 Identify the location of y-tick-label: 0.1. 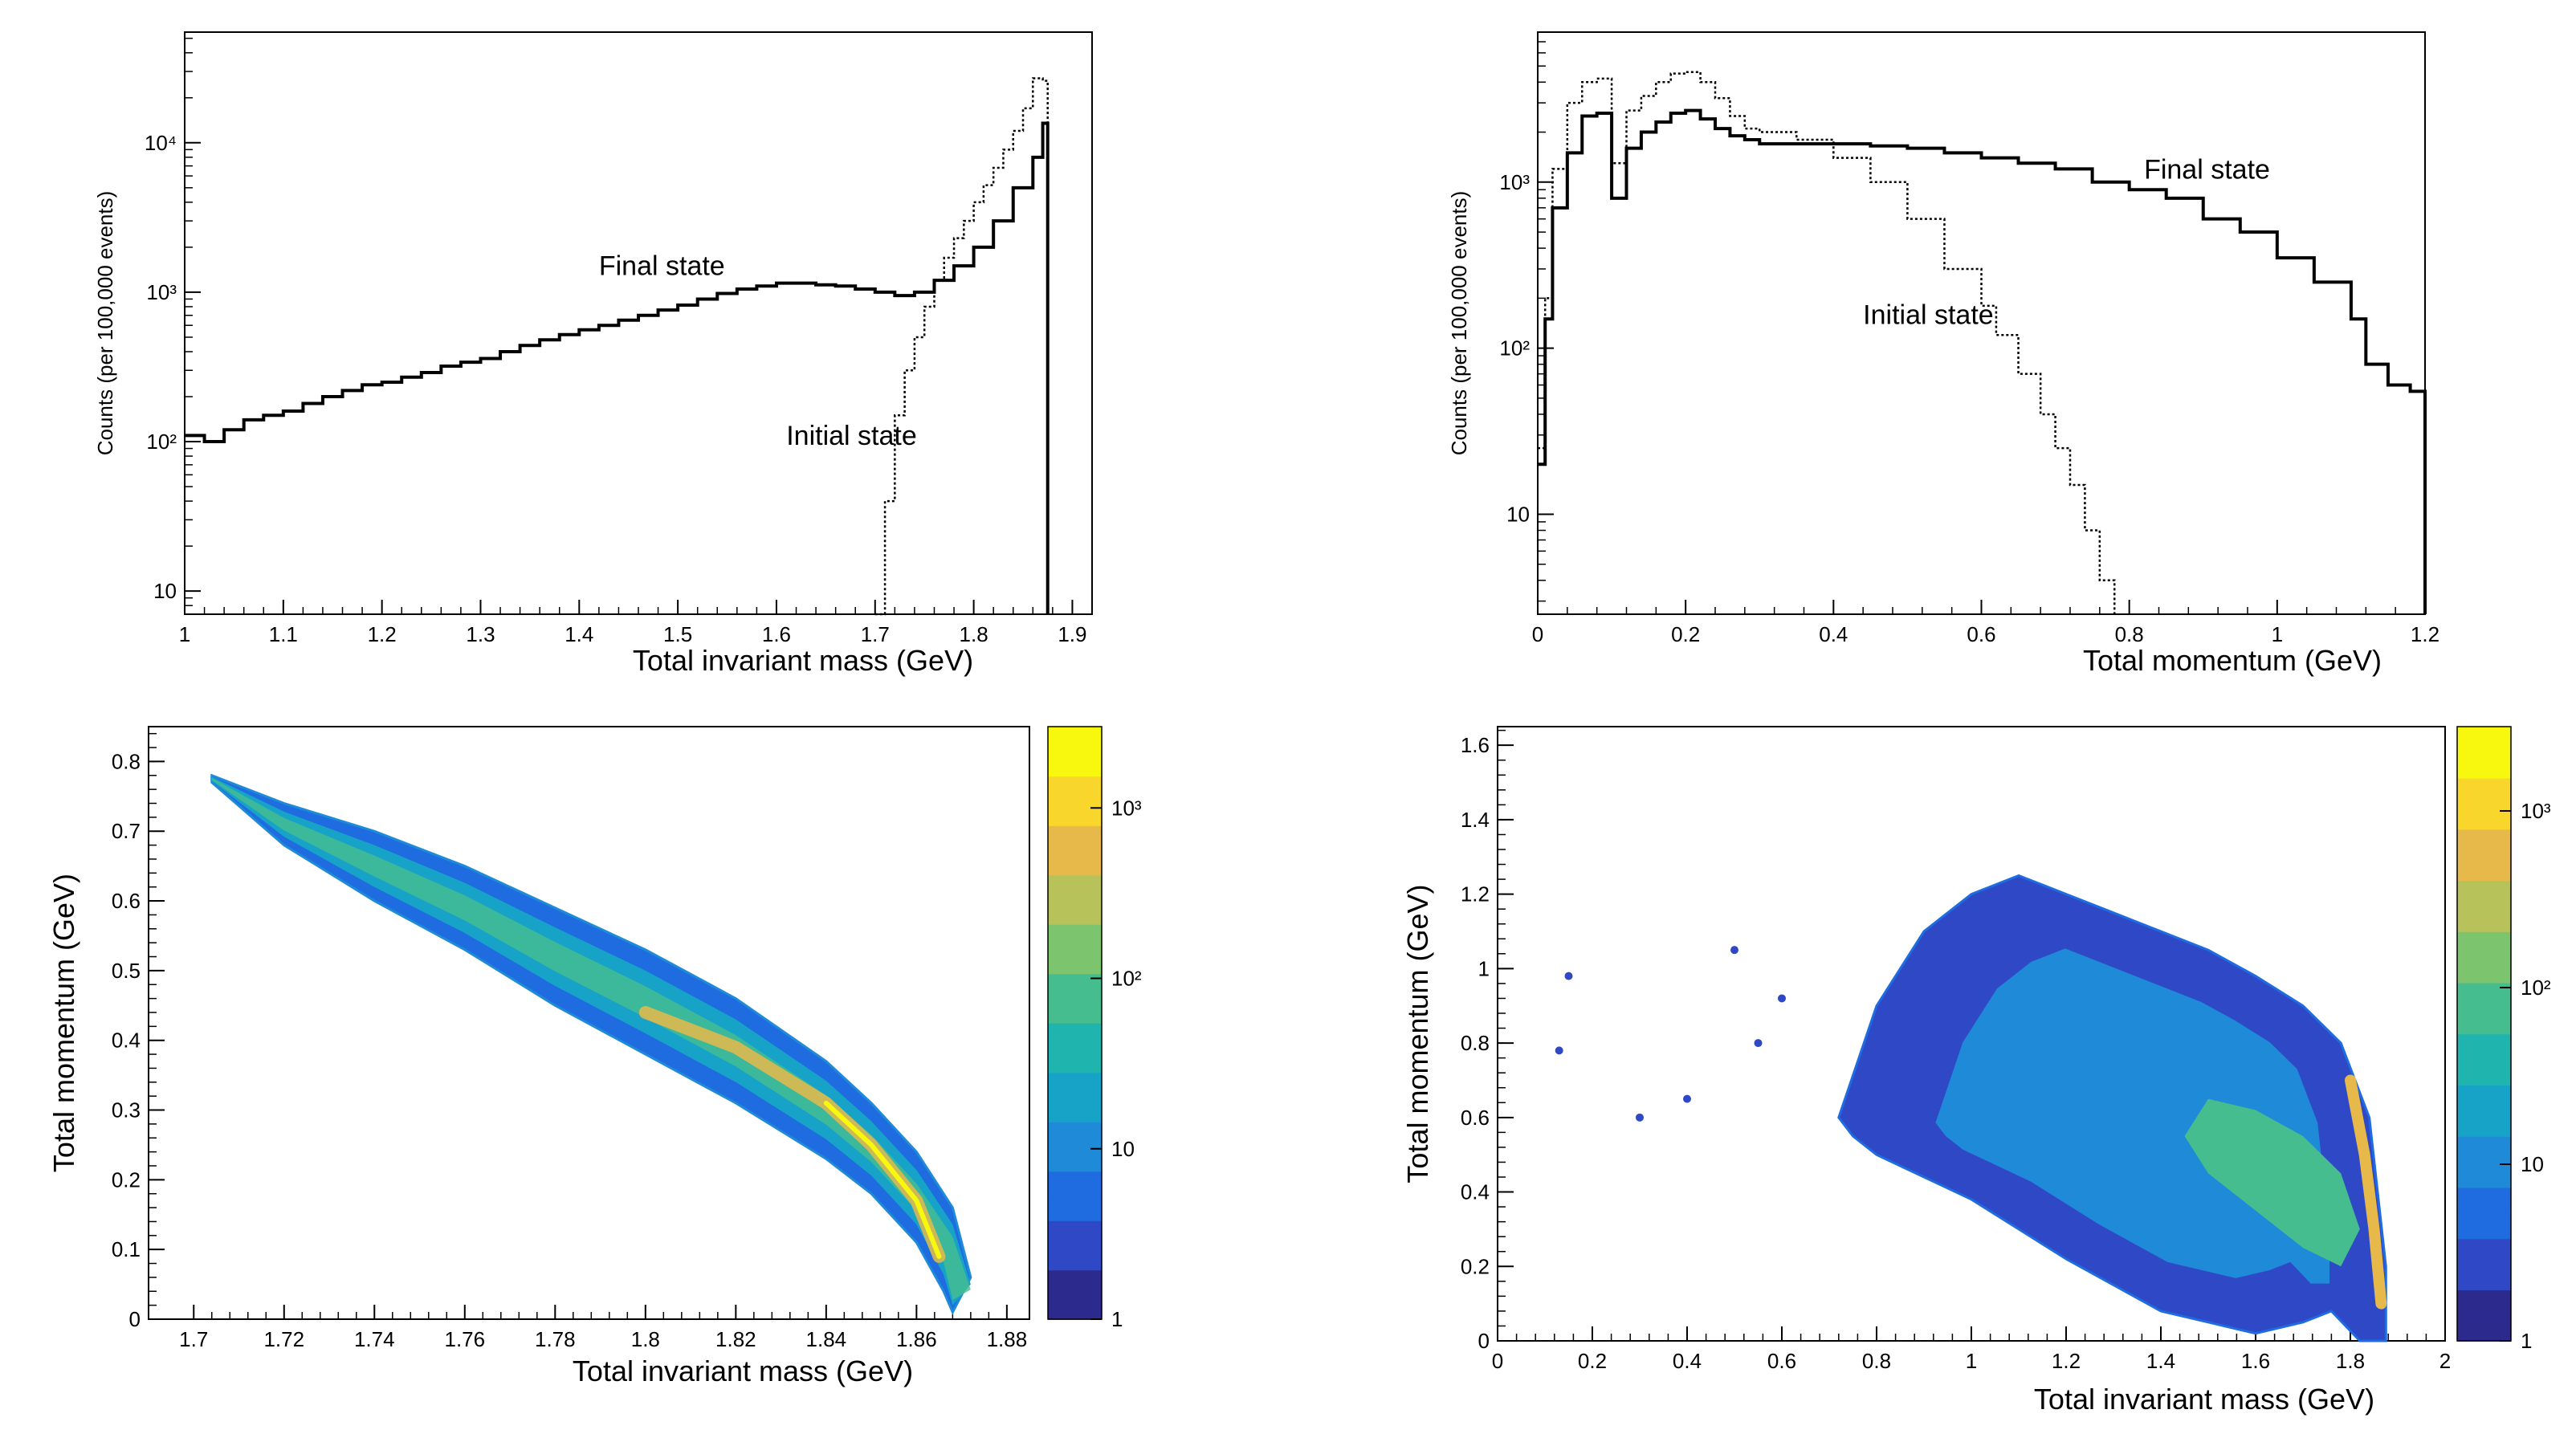
(127, 1249).